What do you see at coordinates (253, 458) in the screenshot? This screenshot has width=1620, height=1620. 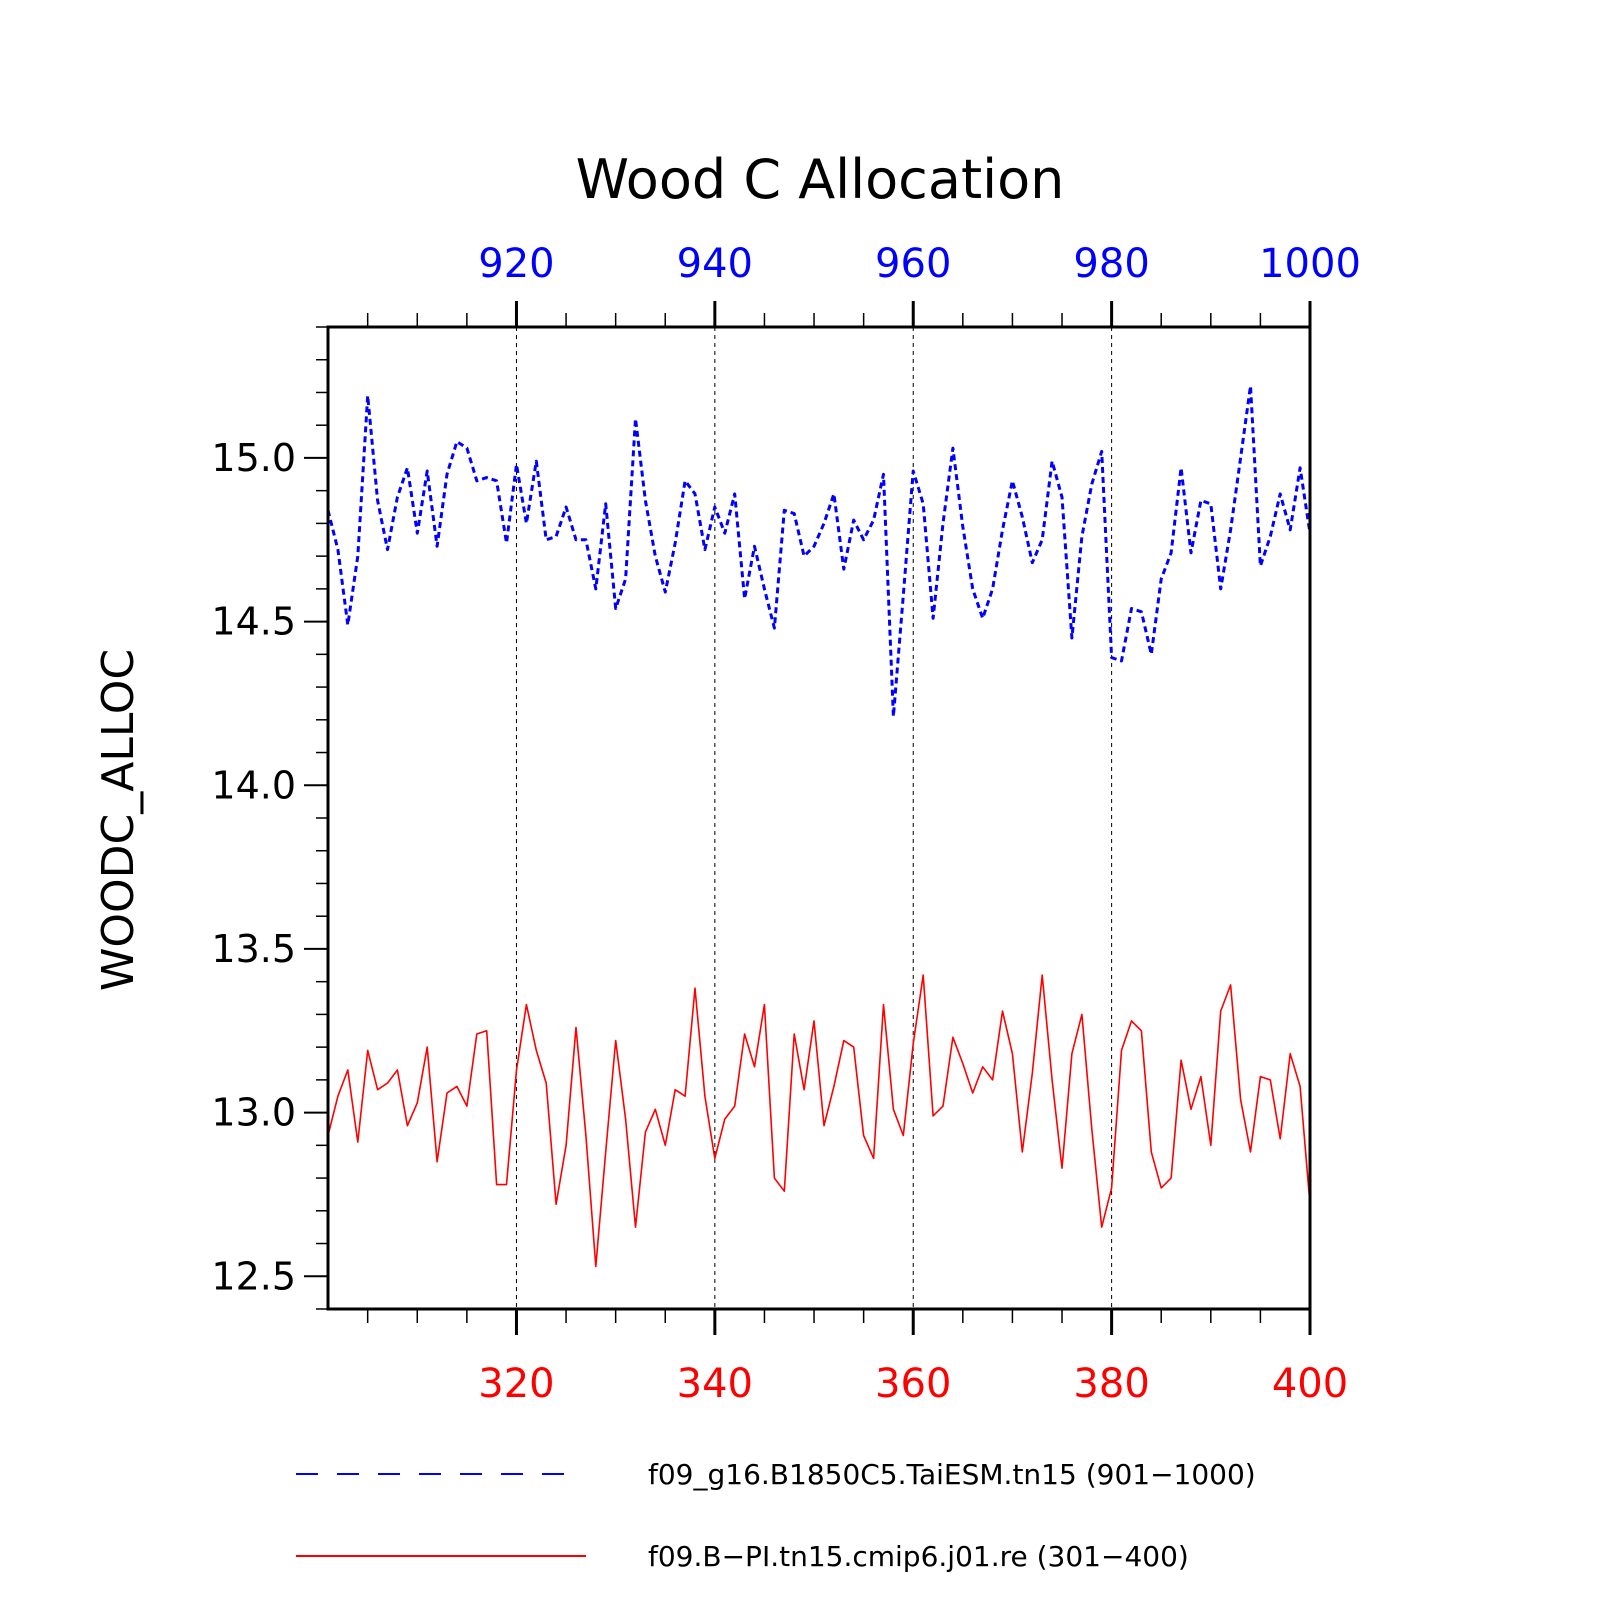 I see `y-tick-label-5: 15.0` at bounding box center [253, 458].